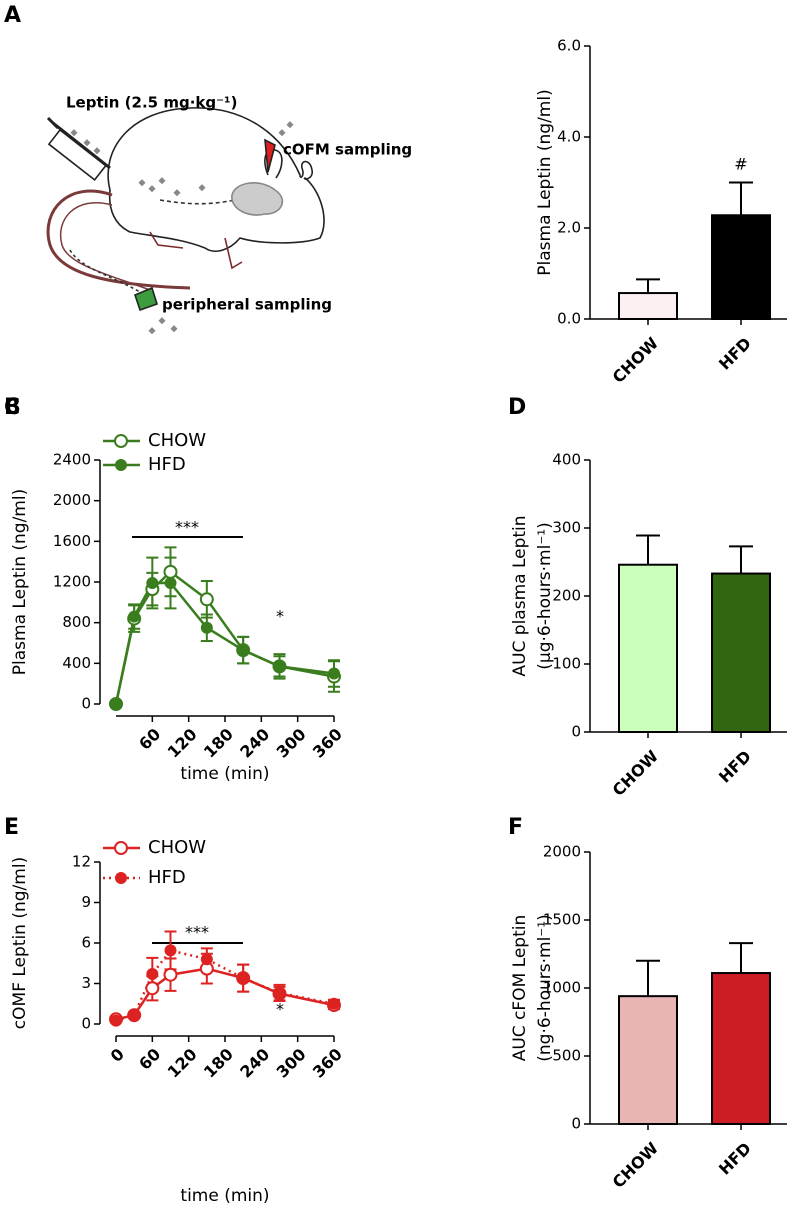 The width and height of the screenshot is (787, 1224). Describe the element at coordinates (151, 103) in the screenshot. I see `diagram-label: Leptin (2.5 mg·kg⁻¹)` at that location.